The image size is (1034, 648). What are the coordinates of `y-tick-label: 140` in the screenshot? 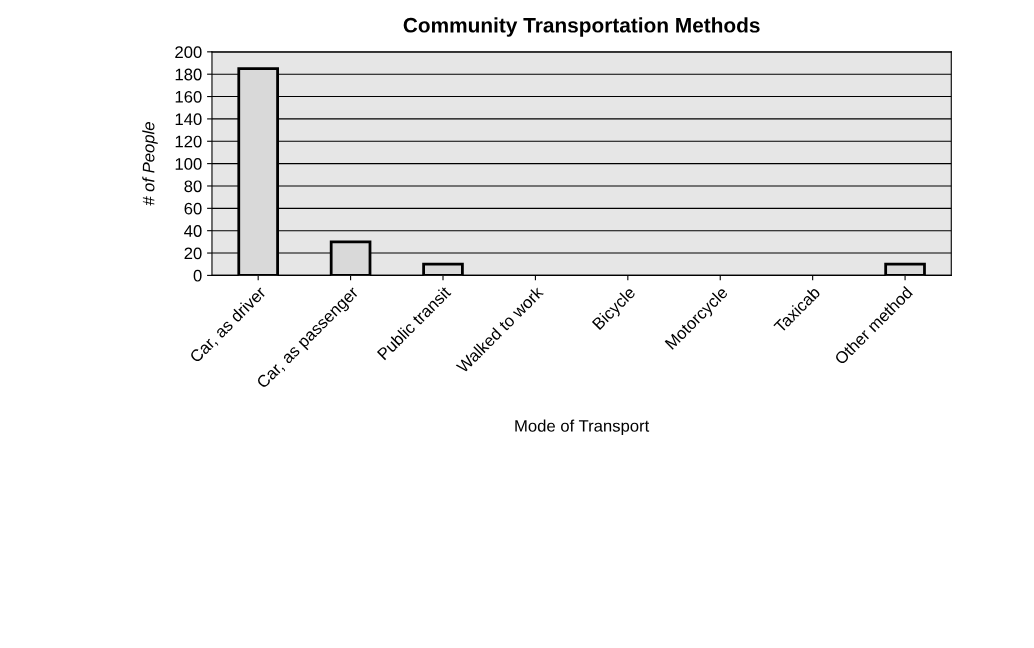 It's located at (188, 119).